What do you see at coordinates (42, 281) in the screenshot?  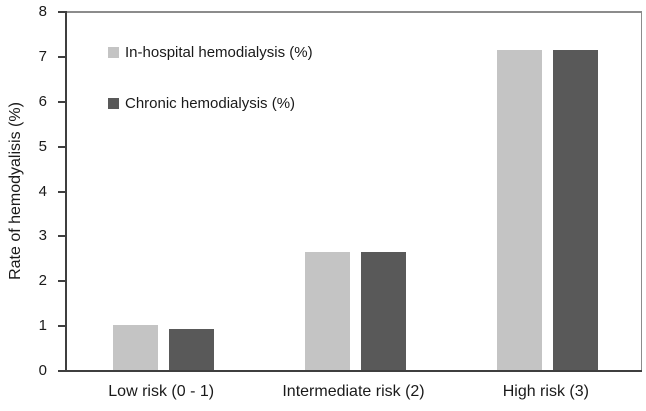 I see `y-tick-label: 2` at bounding box center [42, 281].